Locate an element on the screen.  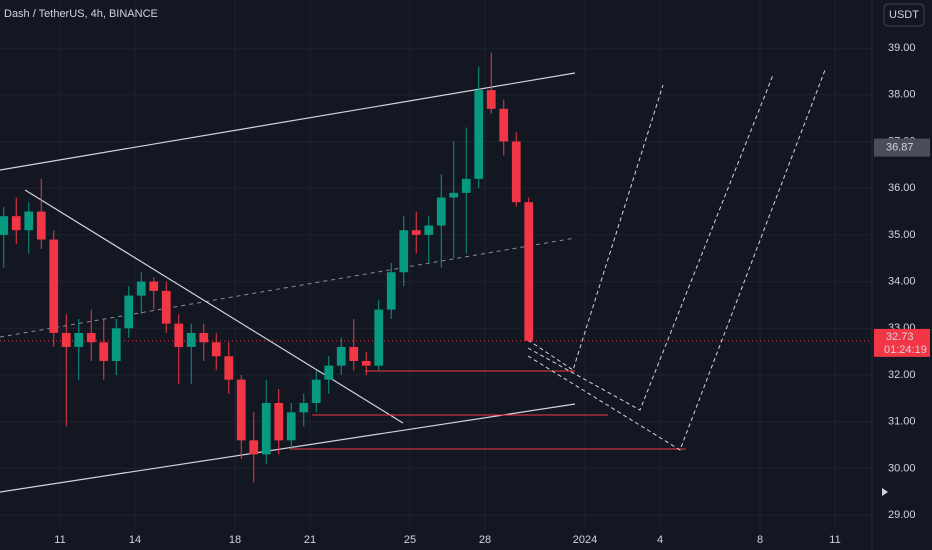
y-tick-label: 34.00 is located at coordinates (902, 281).